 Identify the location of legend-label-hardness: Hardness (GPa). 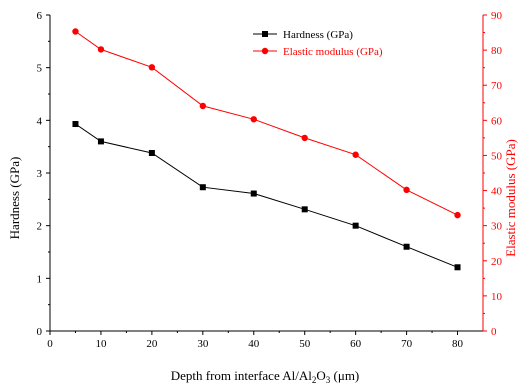
(318, 35).